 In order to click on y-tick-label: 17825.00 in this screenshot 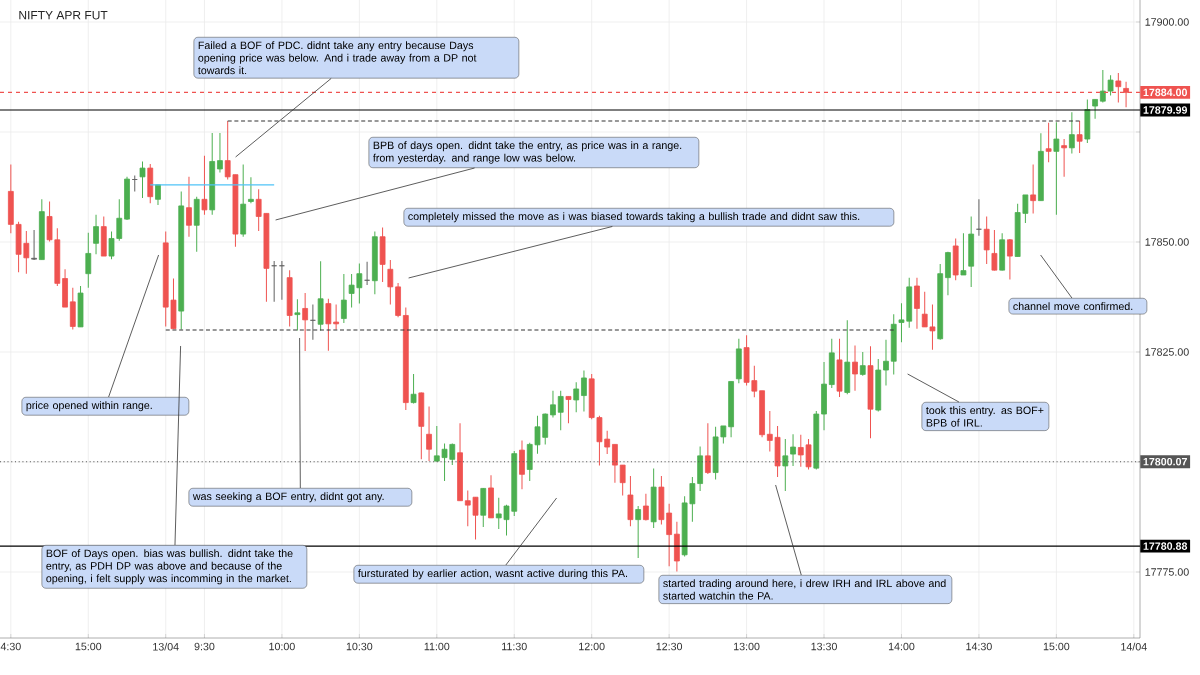, I will do `click(1167, 352)`.